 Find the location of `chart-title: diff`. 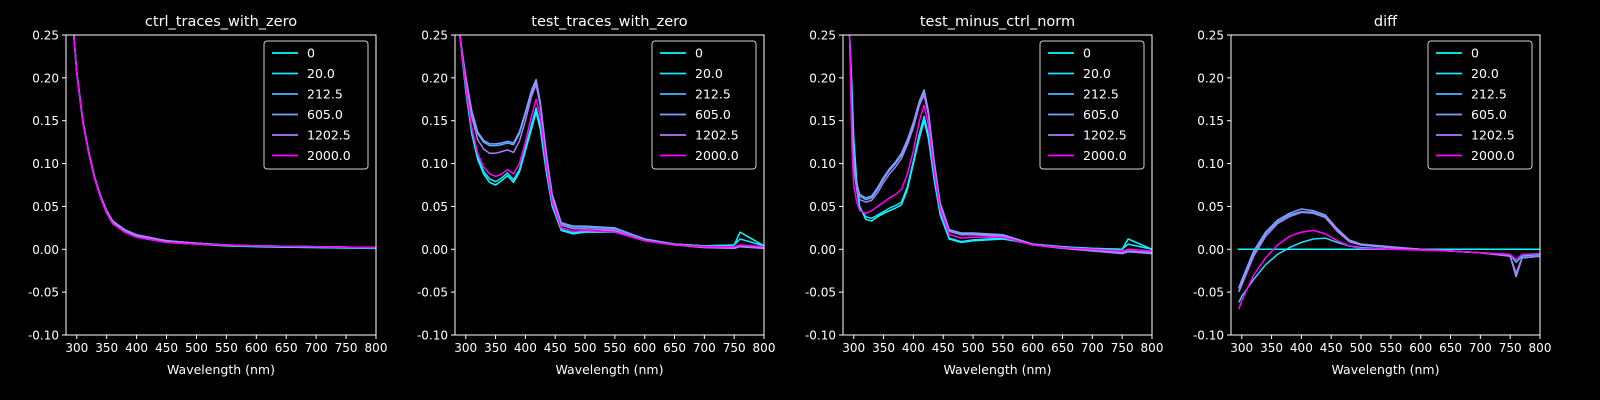

chart-title: diff is located at coordinates (1386, 22).